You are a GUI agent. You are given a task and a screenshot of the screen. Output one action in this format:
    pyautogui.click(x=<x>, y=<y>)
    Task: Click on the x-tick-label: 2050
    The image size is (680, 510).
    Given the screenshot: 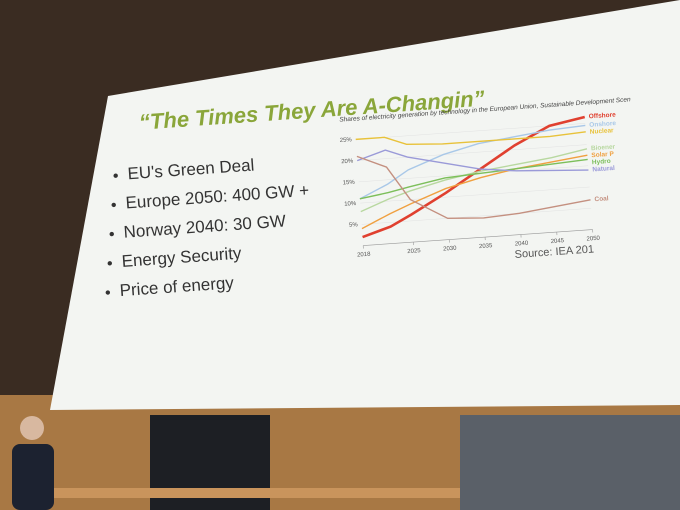 What is the action you would take?
    pyautogui.click(x=593, y=239)
    